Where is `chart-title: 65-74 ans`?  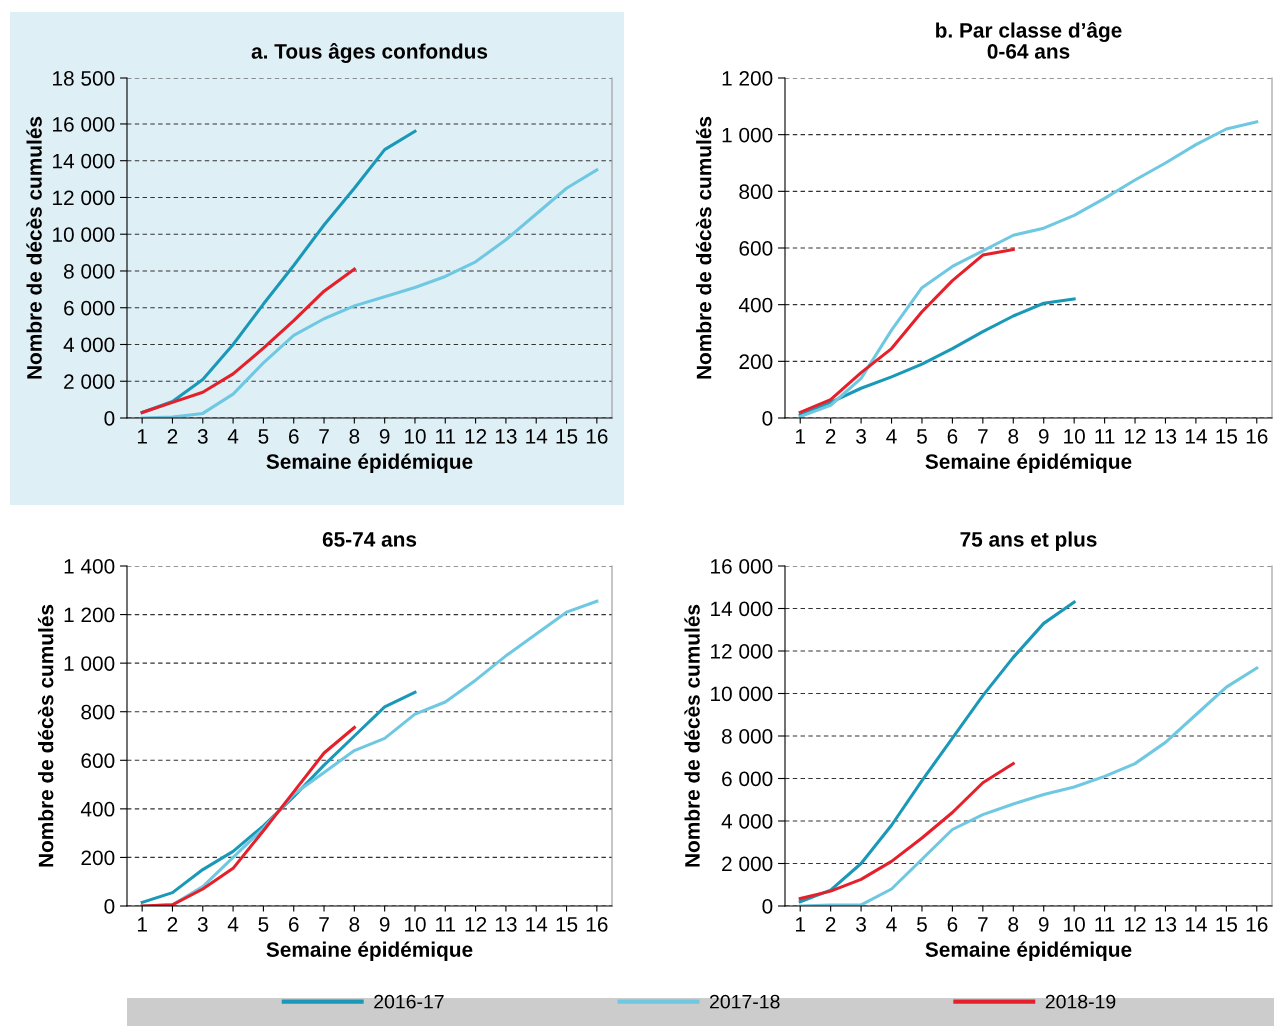
chart-title: 65-74 ans is located at coordinates (369, 539).